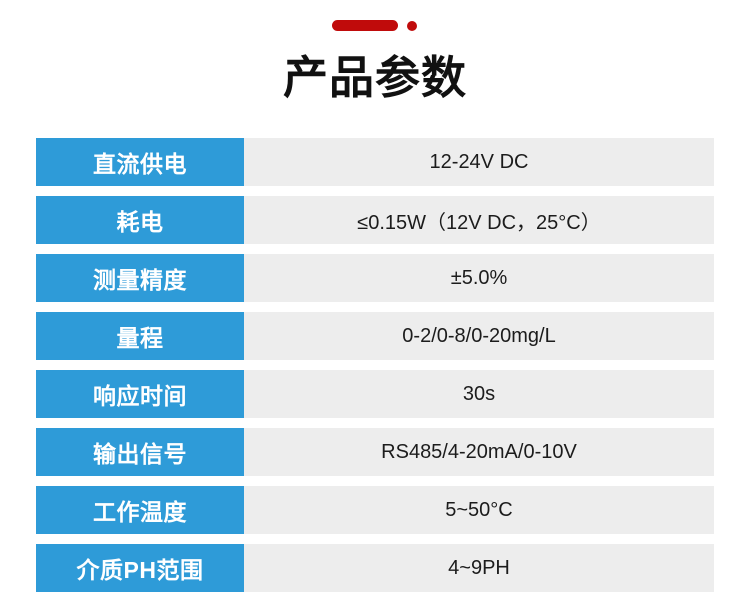 The image size is (750, 600). What do you see at coordinates (140, 162) in the screenshot?
I see `spec-label-cell: 直流供电` at bounding box center [140, 162].